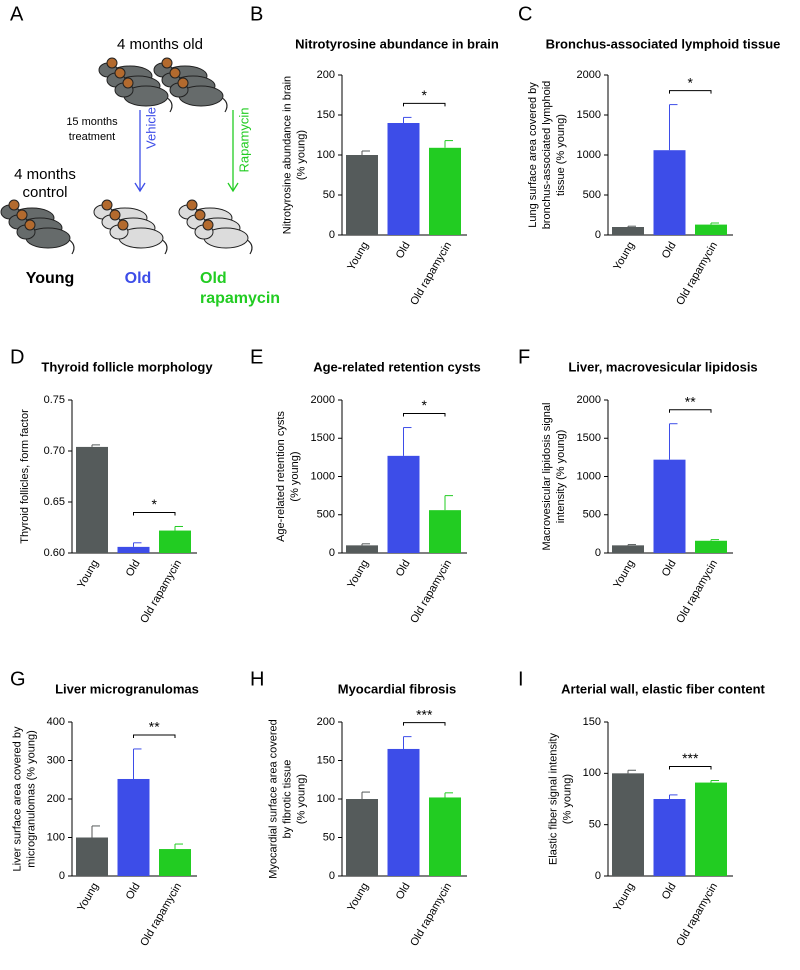  What do you see at coordinates (287, 799) in the screenshot?
I see `y-axis-label: by fibrotic tissue` at bounding box center [287, 799].